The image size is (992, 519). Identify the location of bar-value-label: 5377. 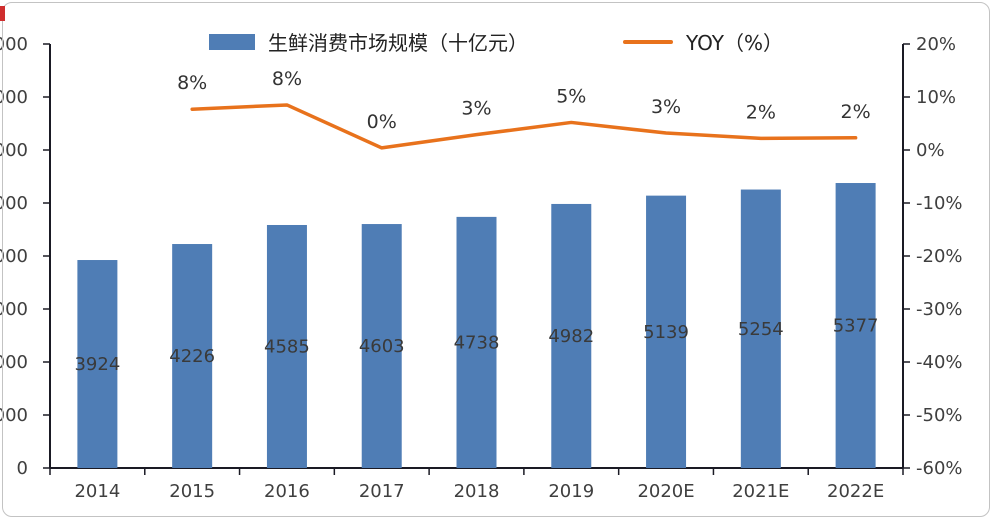
(856, 326).